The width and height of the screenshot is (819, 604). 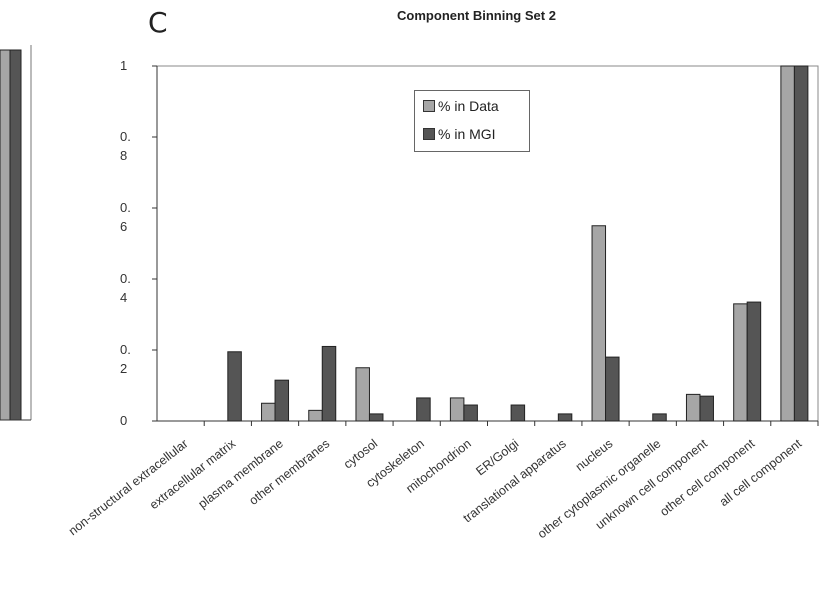 I want to click on y-tick-label: 1, so click(x=124, y=65).